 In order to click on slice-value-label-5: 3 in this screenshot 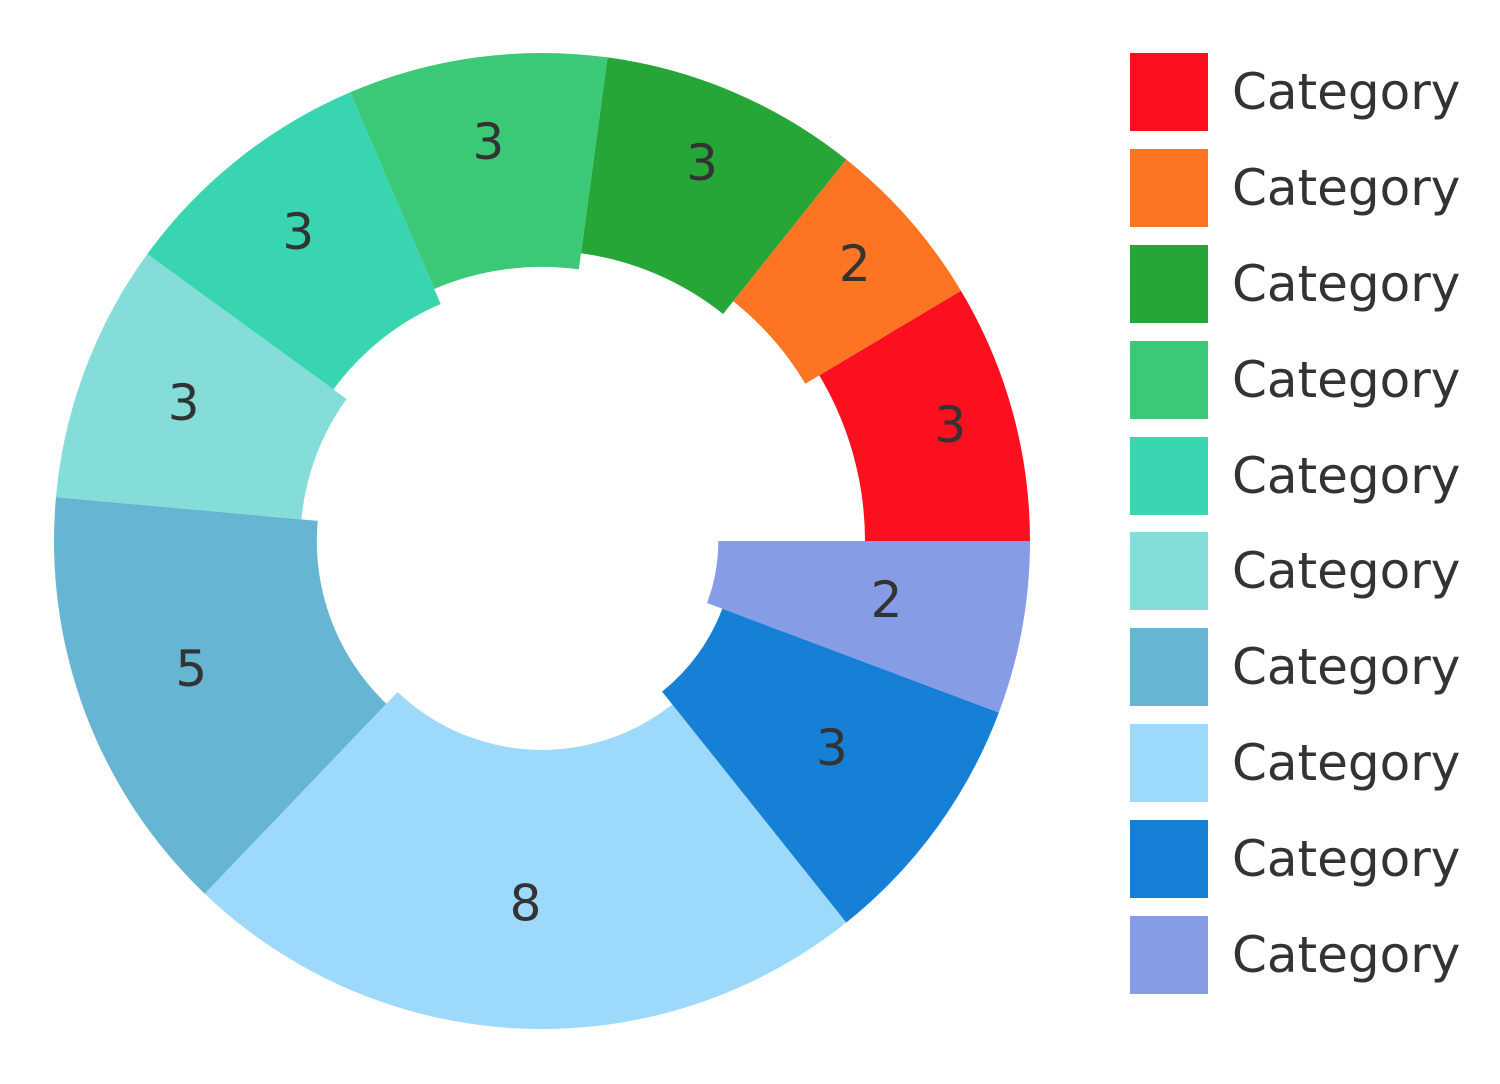, I will do `click(298, 232)`.